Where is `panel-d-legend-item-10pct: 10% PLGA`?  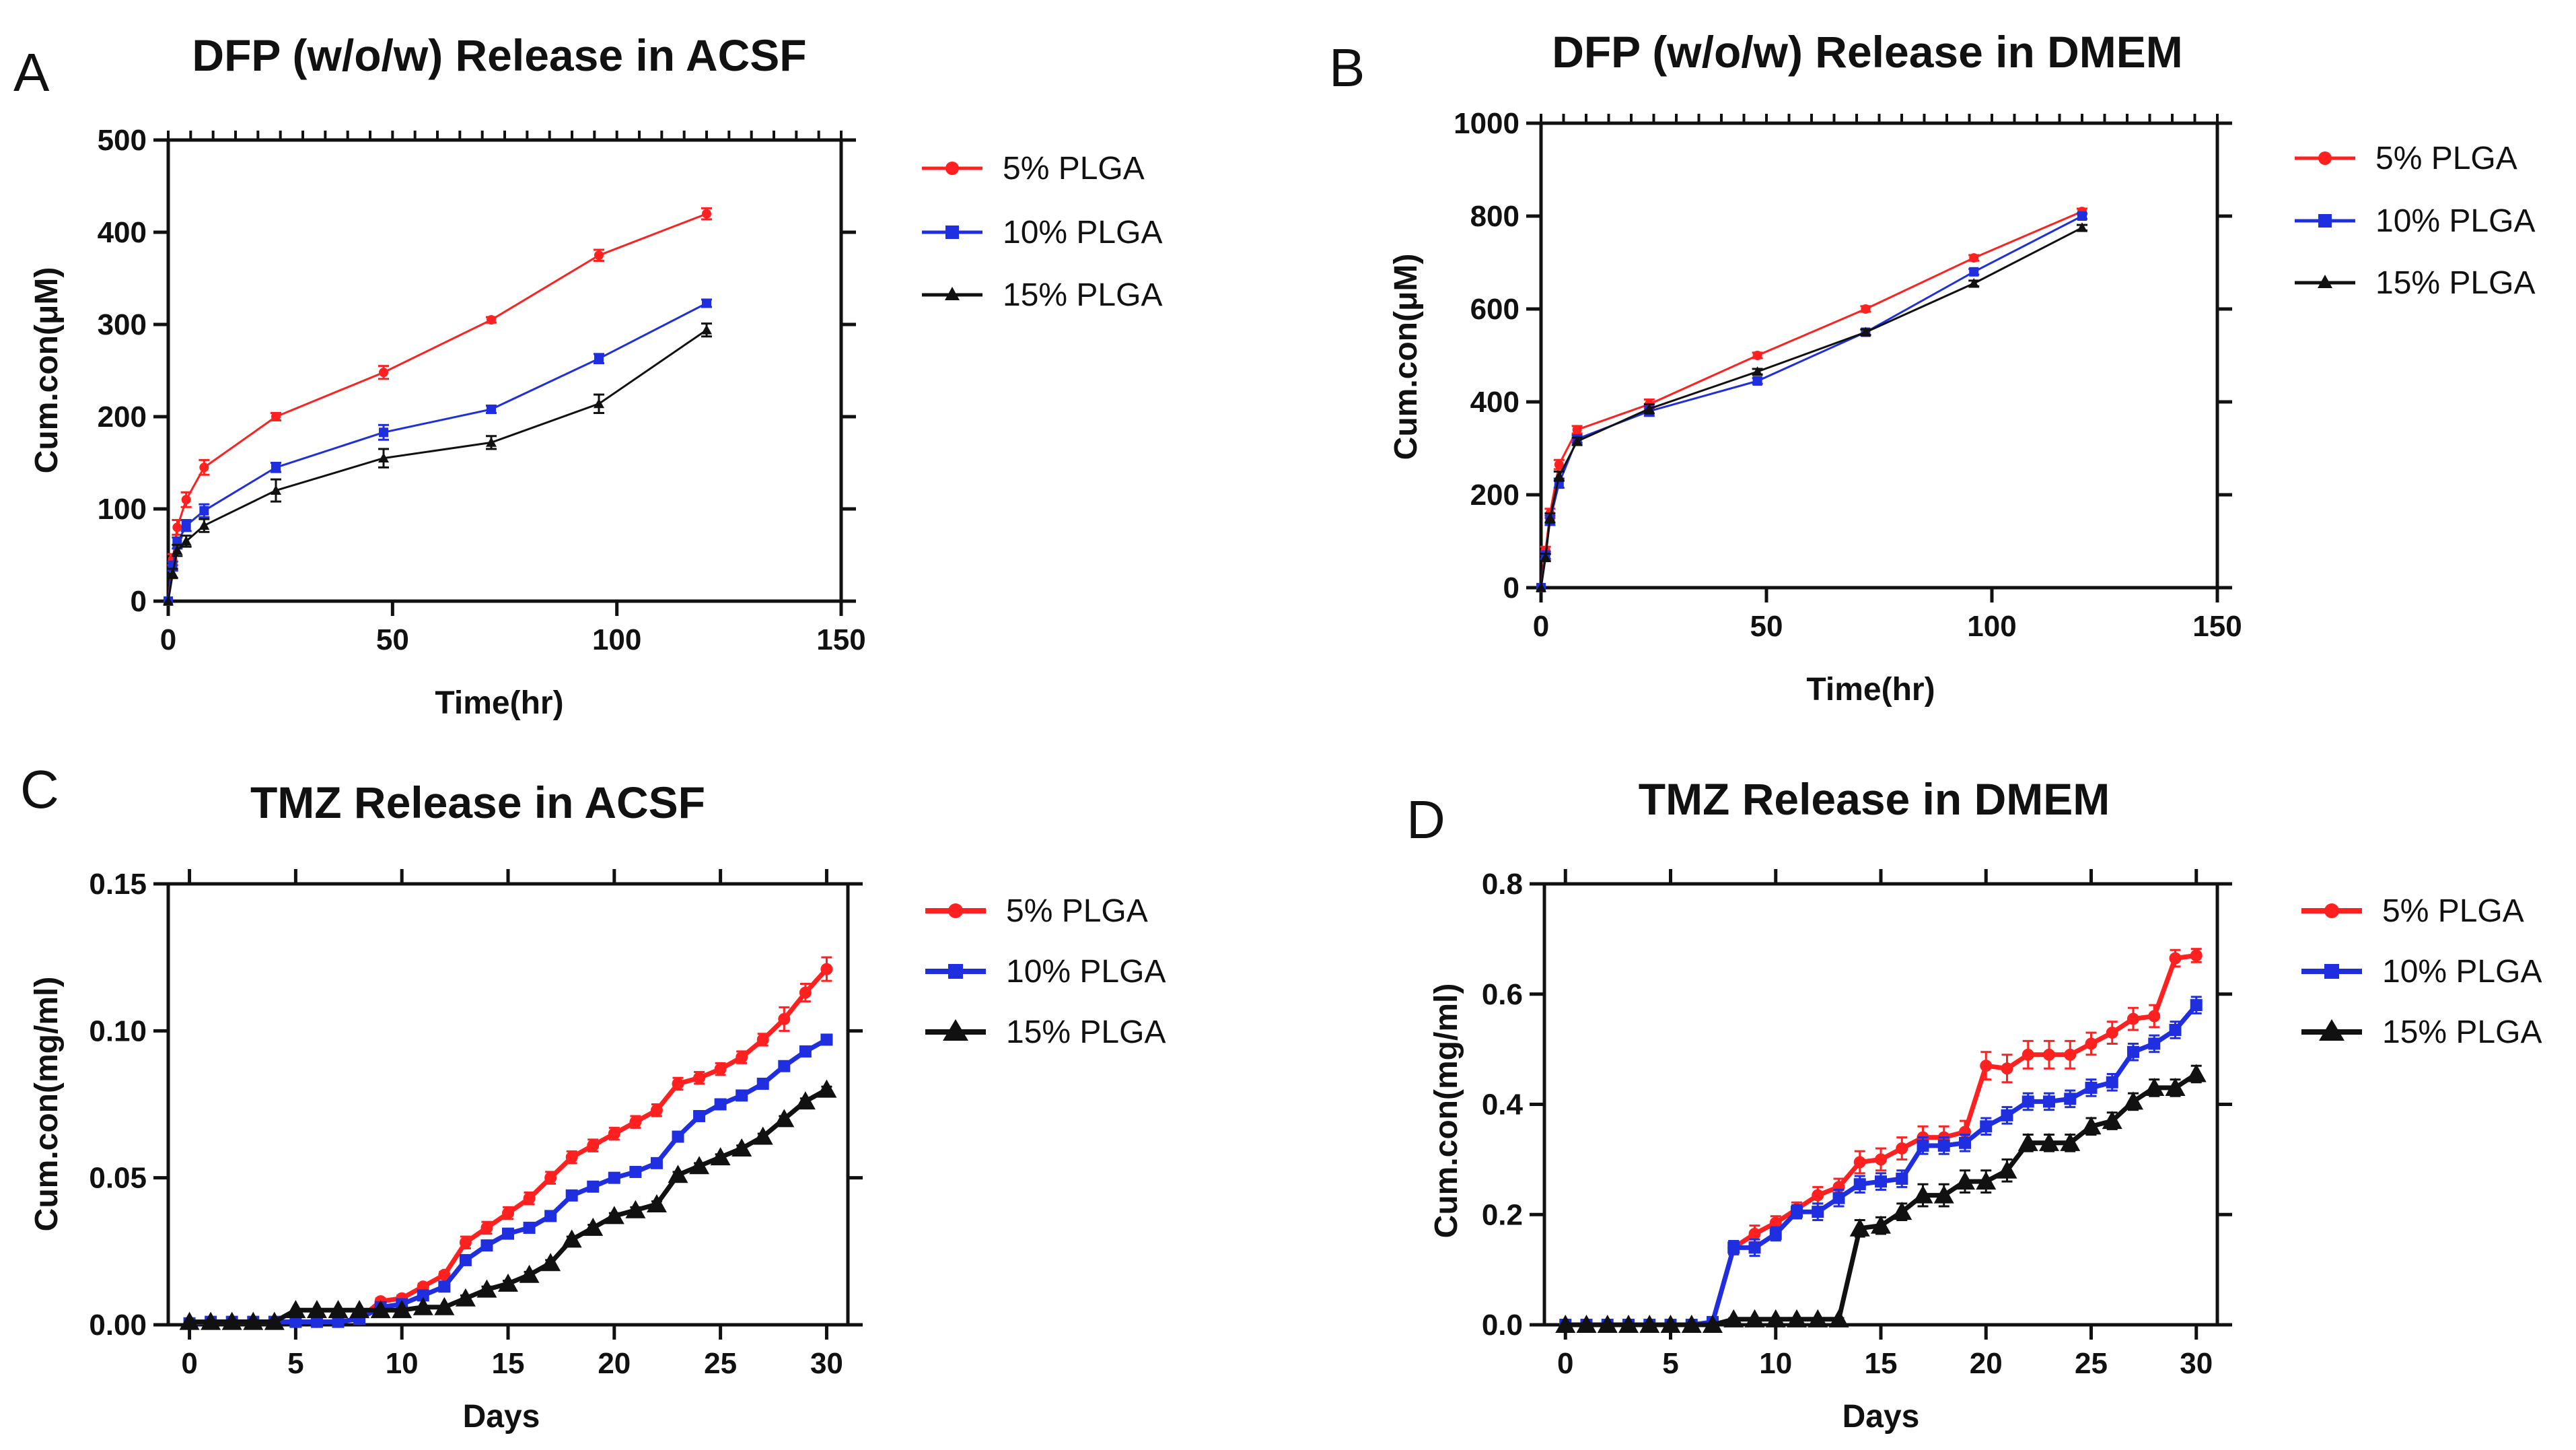 panel-d-legend-item-10pct: 10% PLGA is located at coordinates (2421, 972).